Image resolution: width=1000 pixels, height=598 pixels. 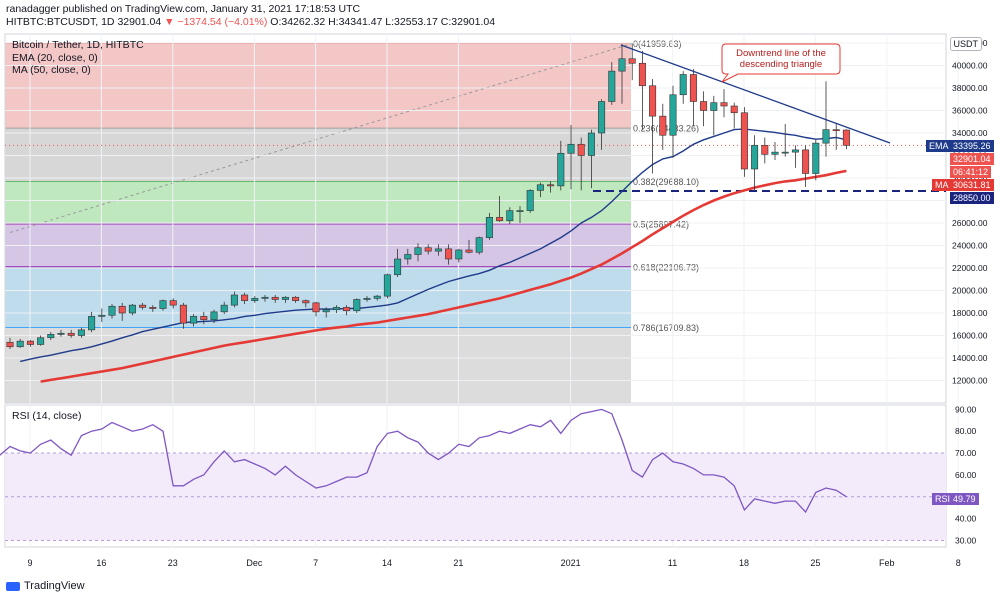 I want to click on ema-legend: EMA (20, close, 0), so click(x=55, y=58).